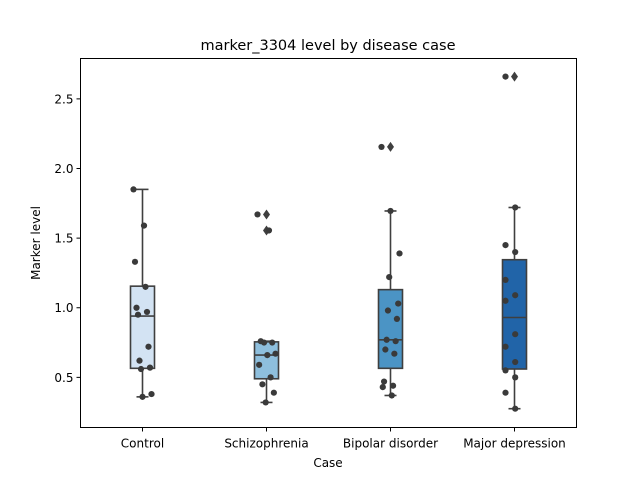 The height and width of the screenshot is (480, 640). I want to click on y-tick-label: 0.5, so click(63, 378).